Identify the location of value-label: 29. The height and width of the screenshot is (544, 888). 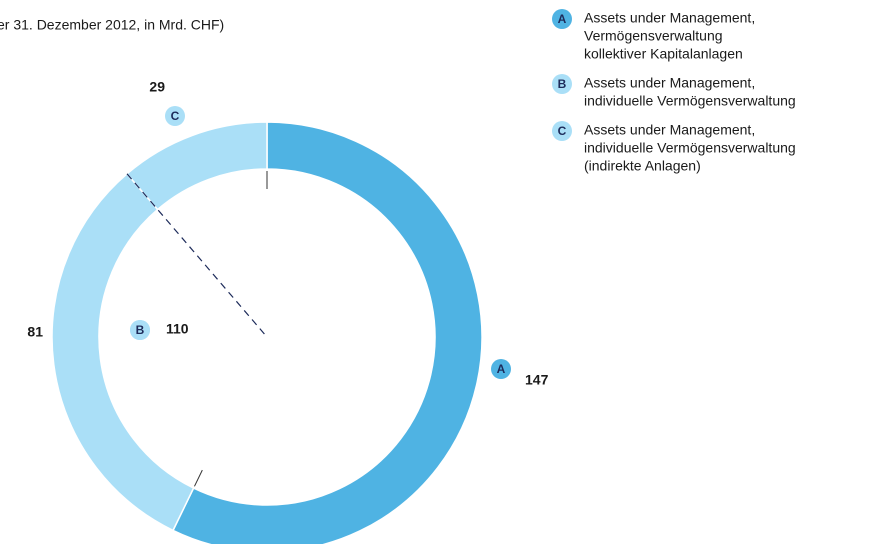
(157, 87).